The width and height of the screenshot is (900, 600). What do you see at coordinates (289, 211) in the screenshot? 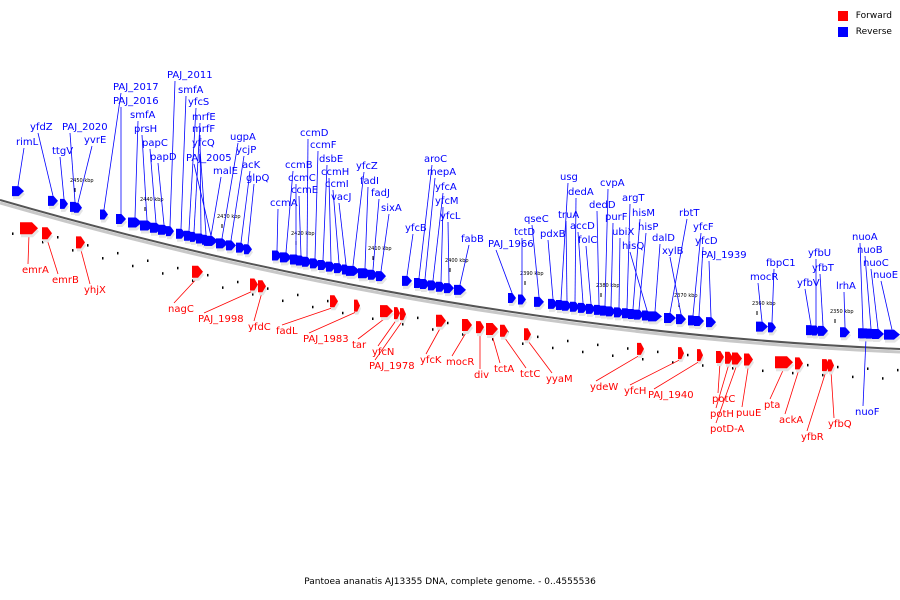
I see `gene-ccmb-24-leader` at bounding box center [289, 211].